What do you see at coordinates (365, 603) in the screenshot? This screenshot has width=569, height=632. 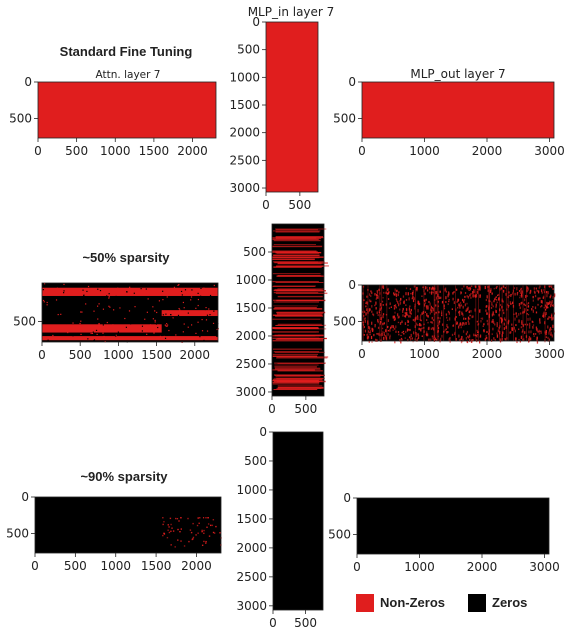 I see `legend-swatch-nonzeros` at bounding box center [365, 603].